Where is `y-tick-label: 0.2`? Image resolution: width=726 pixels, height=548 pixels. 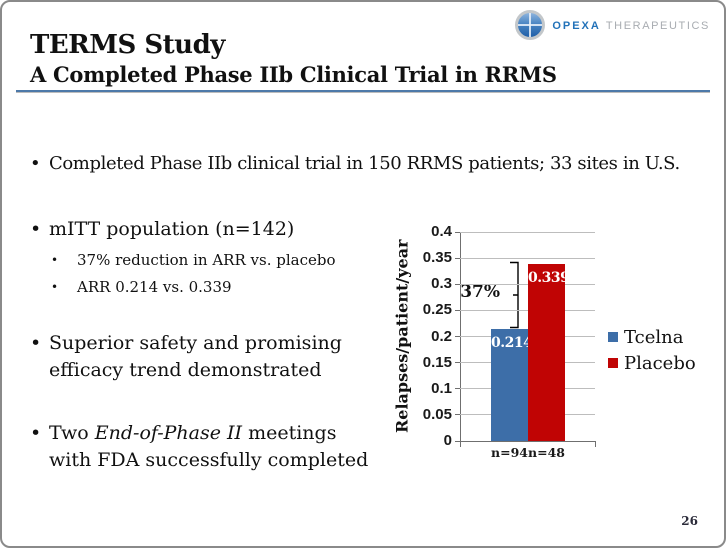 y-tick-label: 0.2 is located at coordinates (441, 336).